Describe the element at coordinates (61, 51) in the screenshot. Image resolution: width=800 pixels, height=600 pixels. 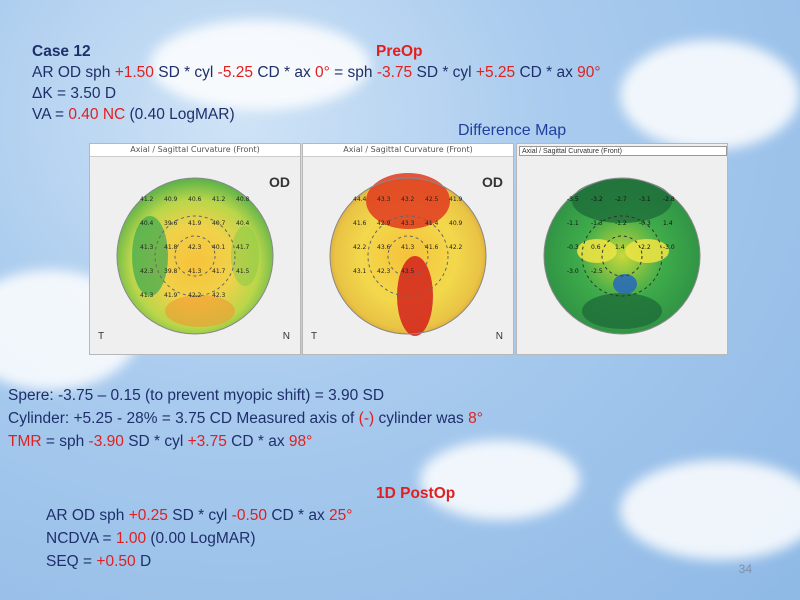
I see `case-label: Case 12` at that location.